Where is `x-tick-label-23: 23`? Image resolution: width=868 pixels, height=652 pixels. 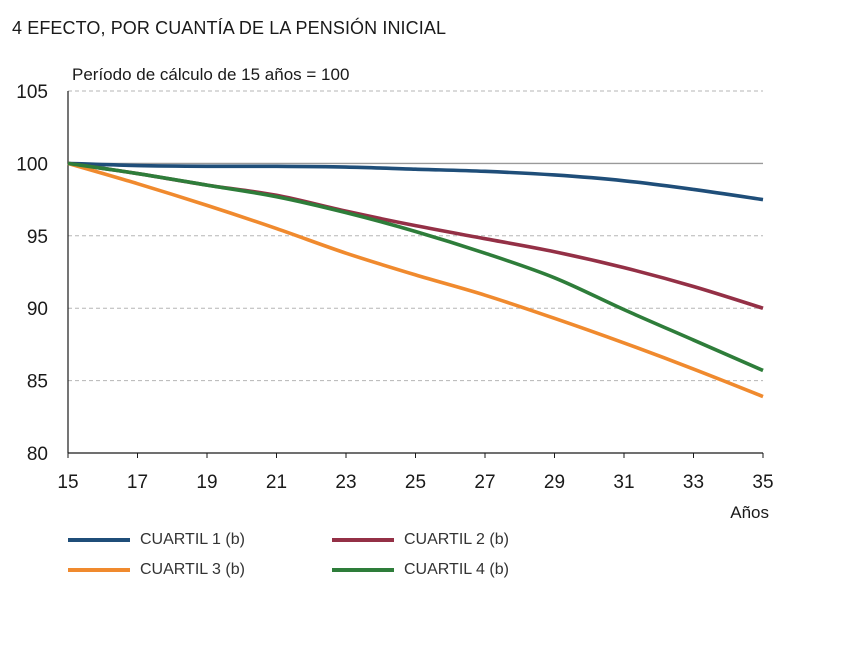
x-tick-label-23: 23 is located at coordinates (345, 482).